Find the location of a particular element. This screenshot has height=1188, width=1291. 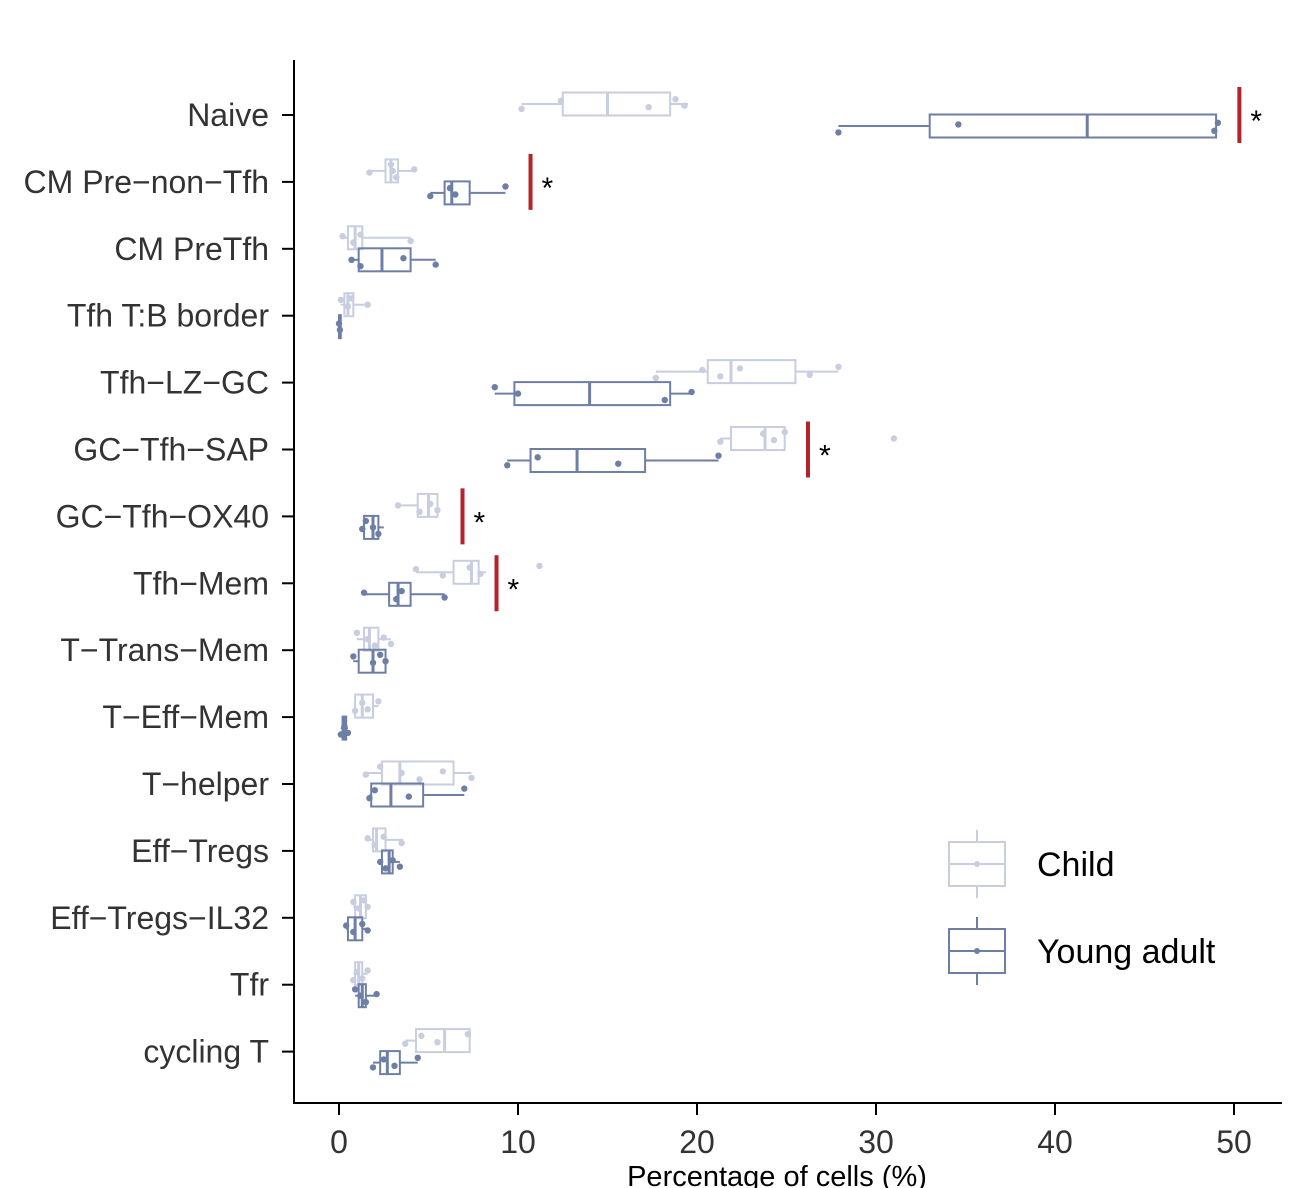

x-tick-label: 50 is located at coordinates (1234, 1142).